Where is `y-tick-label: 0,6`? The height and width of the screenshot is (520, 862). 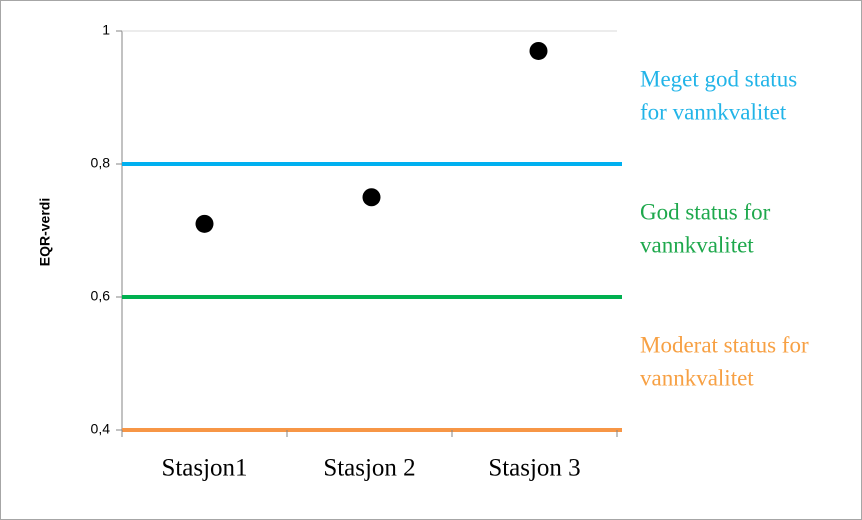 y-tick-label: 0,6 is located at coordinates (101, 296).